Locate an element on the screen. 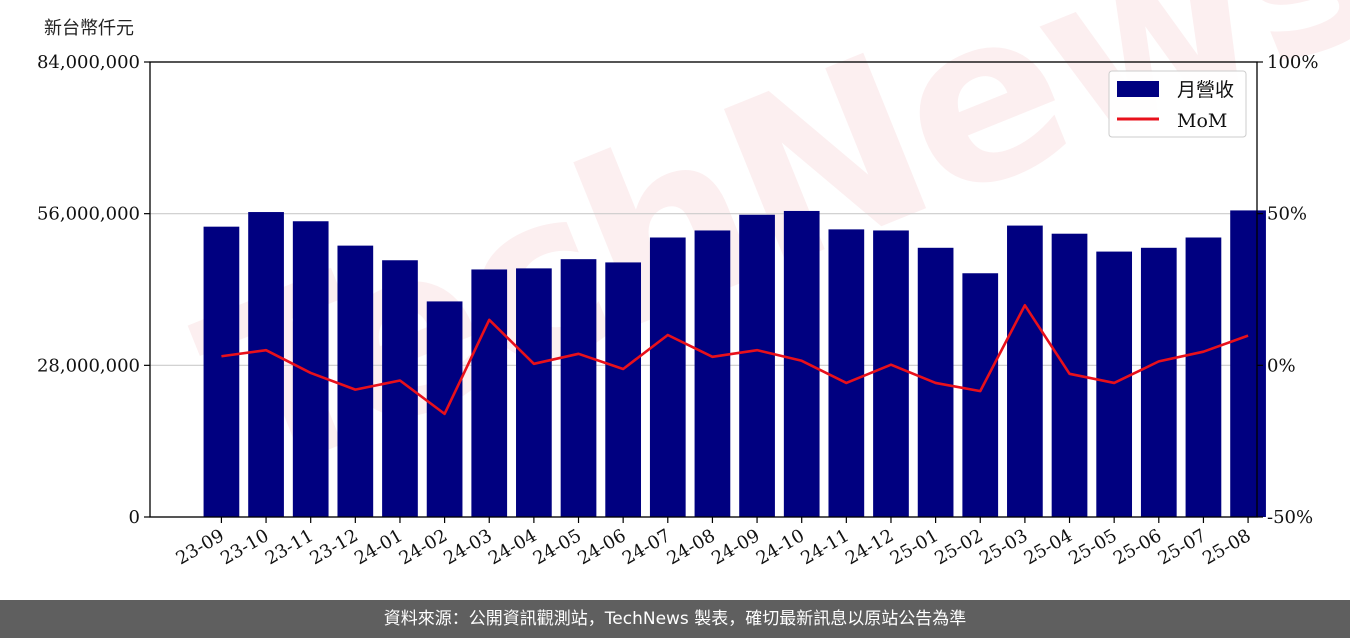 This screenshot has width=1350, height=638. source-footer: 資料來源：公開資訊觀測站，TechNews 製表，確切最新訊息以原站公告為準 is located at coordinates (675, 619).